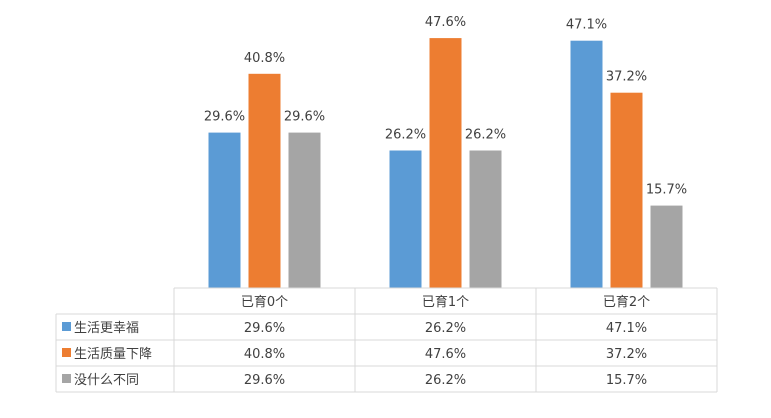 The width and height of the screenshot is (771, 418). What do you see at coordinates (113, 354) in the screenshot?
I see `legend-label: 生活质量下降` at bounding box center [113, 354].